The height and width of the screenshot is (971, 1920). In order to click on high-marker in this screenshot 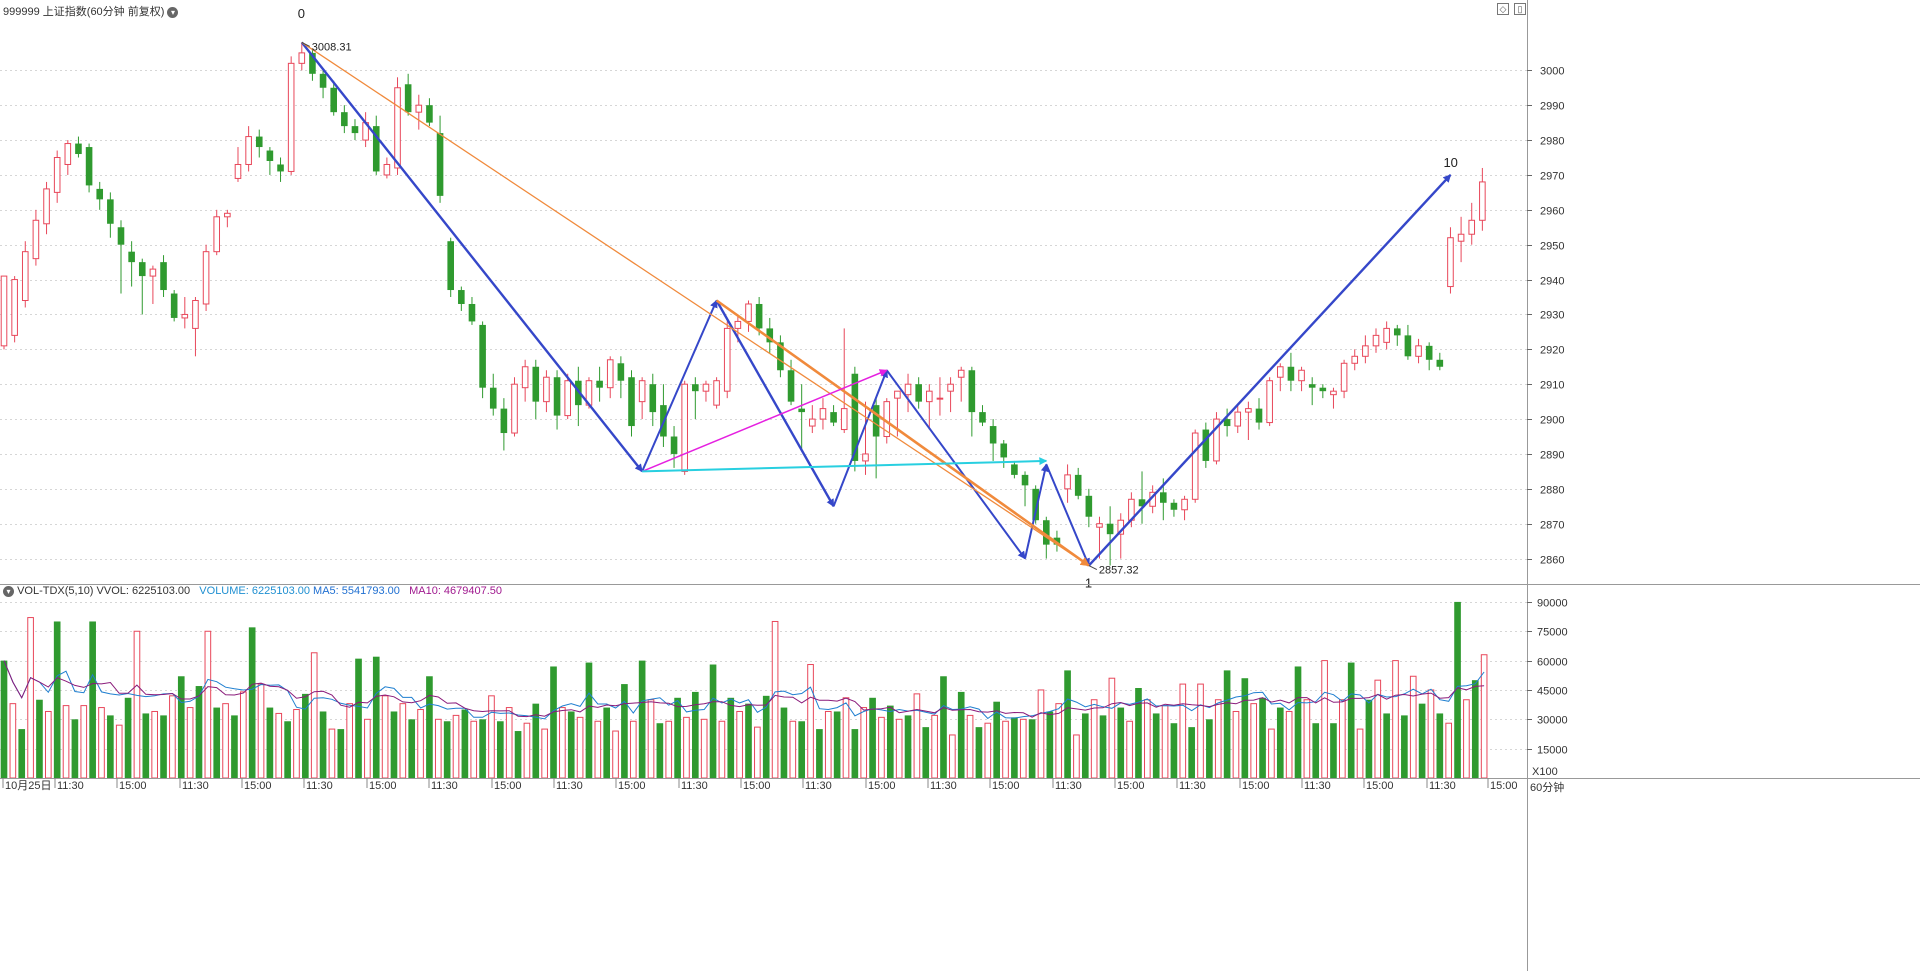, I will do `click(306, 44)`.